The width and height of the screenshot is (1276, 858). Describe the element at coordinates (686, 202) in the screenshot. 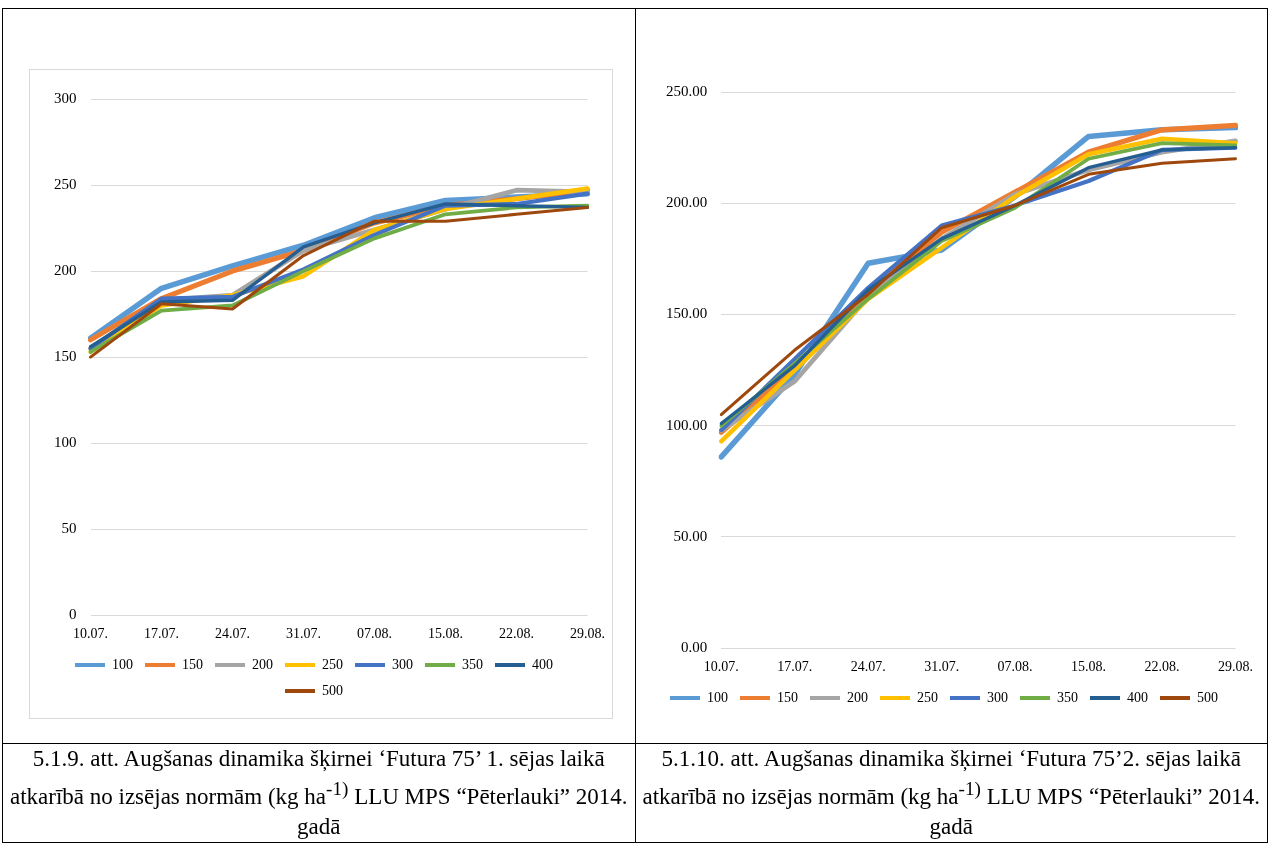

I see `y-tick-label: 200.00` at that location.